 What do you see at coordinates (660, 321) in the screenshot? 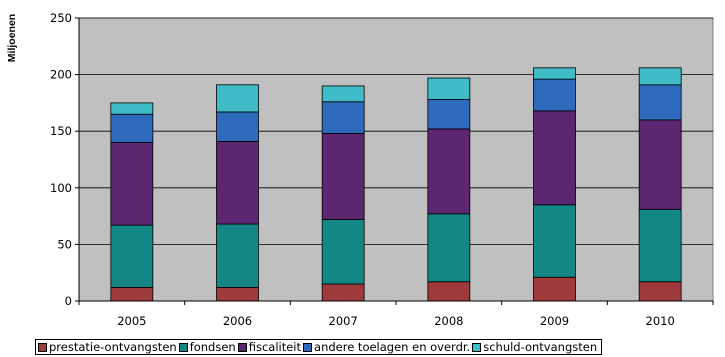
I see `x-tick-label: 2010` at bounding box center [660, 321].